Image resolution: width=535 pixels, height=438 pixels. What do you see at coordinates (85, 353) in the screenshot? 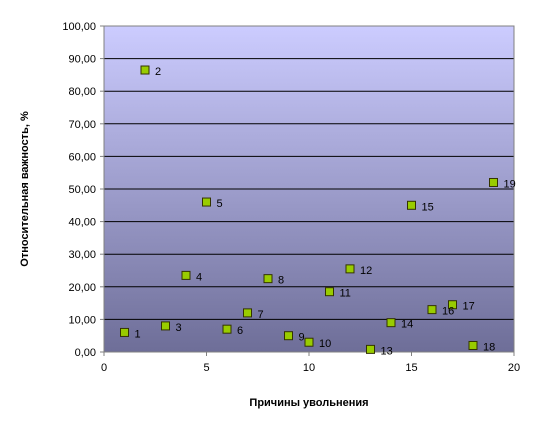
I see `y-tick-label: 0,00` at bounding box center [85, 353].